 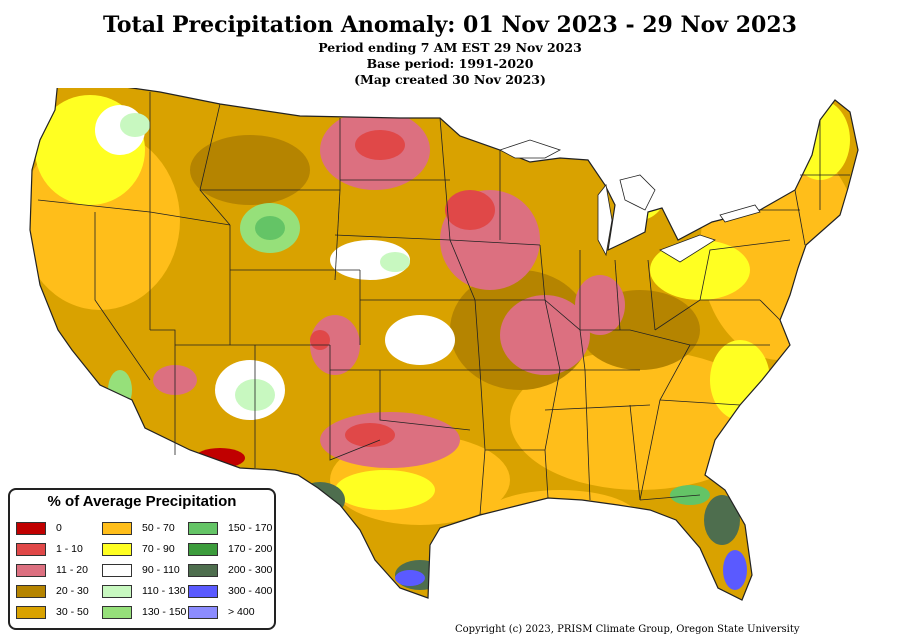 I want to click on legend-label: 11 - 20, so click(x=72, y=570).